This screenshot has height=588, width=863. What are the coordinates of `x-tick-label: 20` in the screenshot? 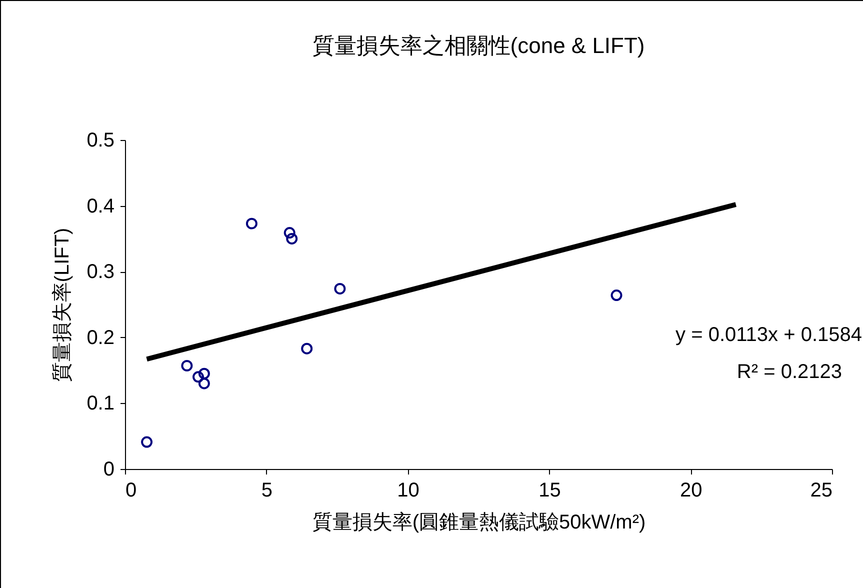 It's located at (691, 491).